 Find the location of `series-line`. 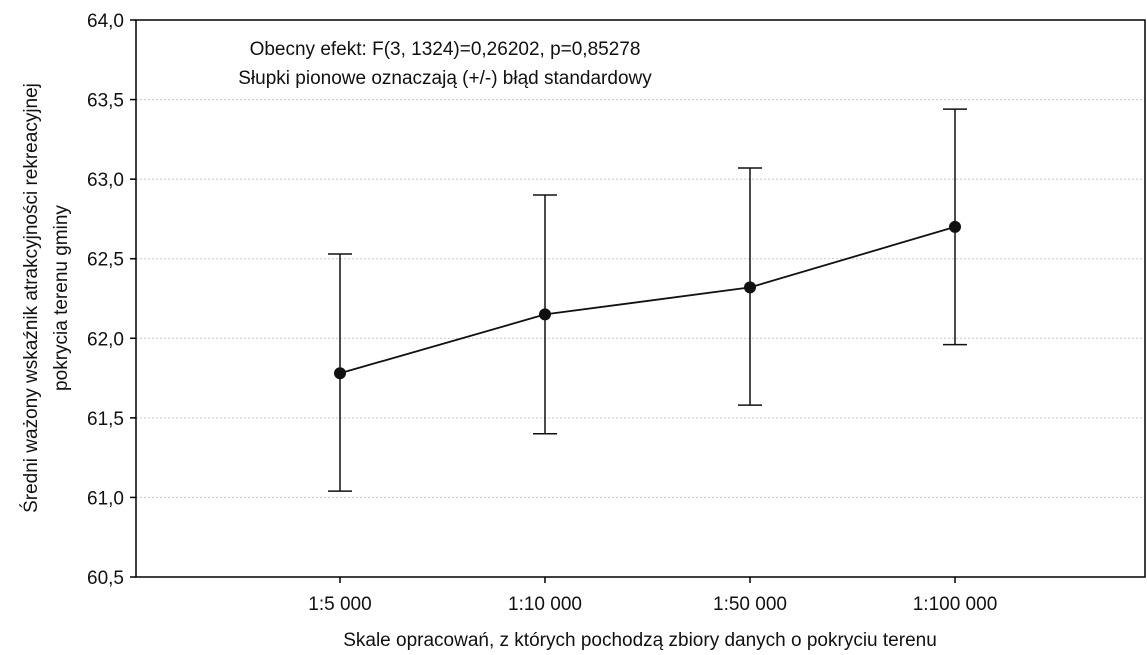

series-line is located at coordinates (647, 300).